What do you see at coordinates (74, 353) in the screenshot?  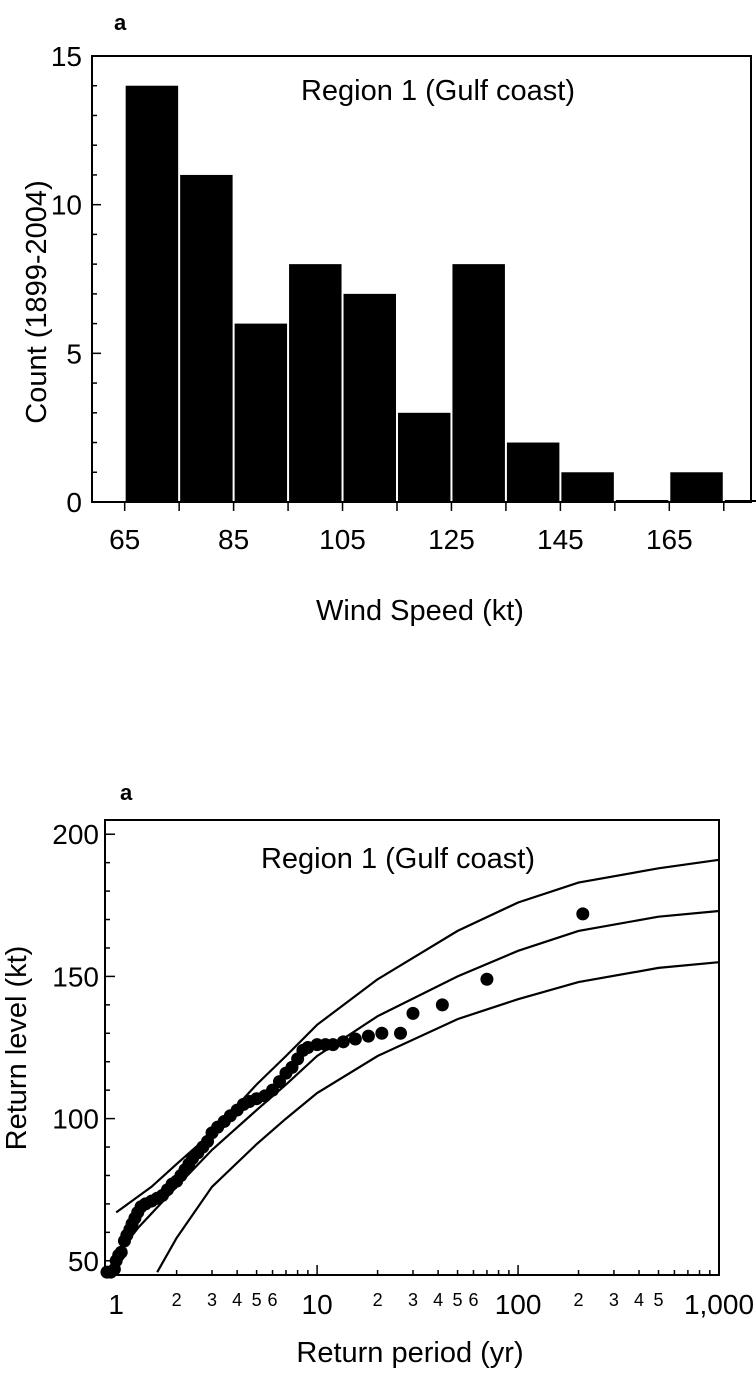 I see `histogram-y-tick-label: 5` at bounding box center [74, 353].